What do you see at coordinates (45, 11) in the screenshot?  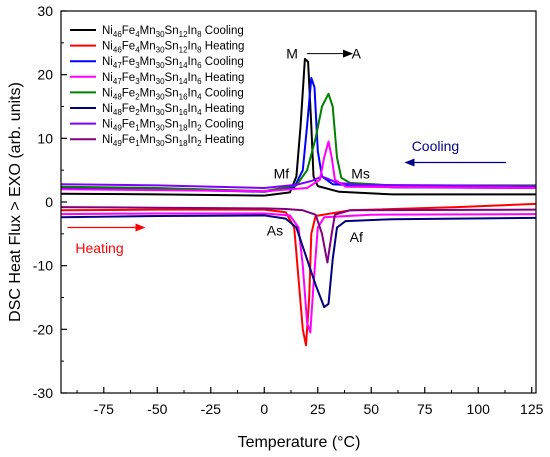 I see `y-tick-label: 30` at bounding box center [45, 11].